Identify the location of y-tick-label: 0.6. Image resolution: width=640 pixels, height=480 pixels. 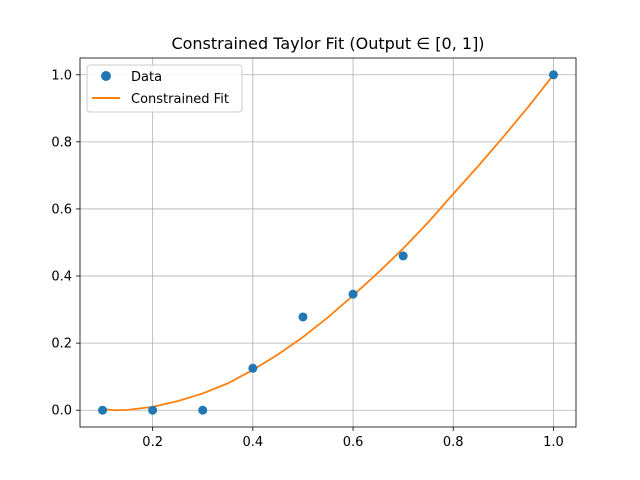
(61, 209).